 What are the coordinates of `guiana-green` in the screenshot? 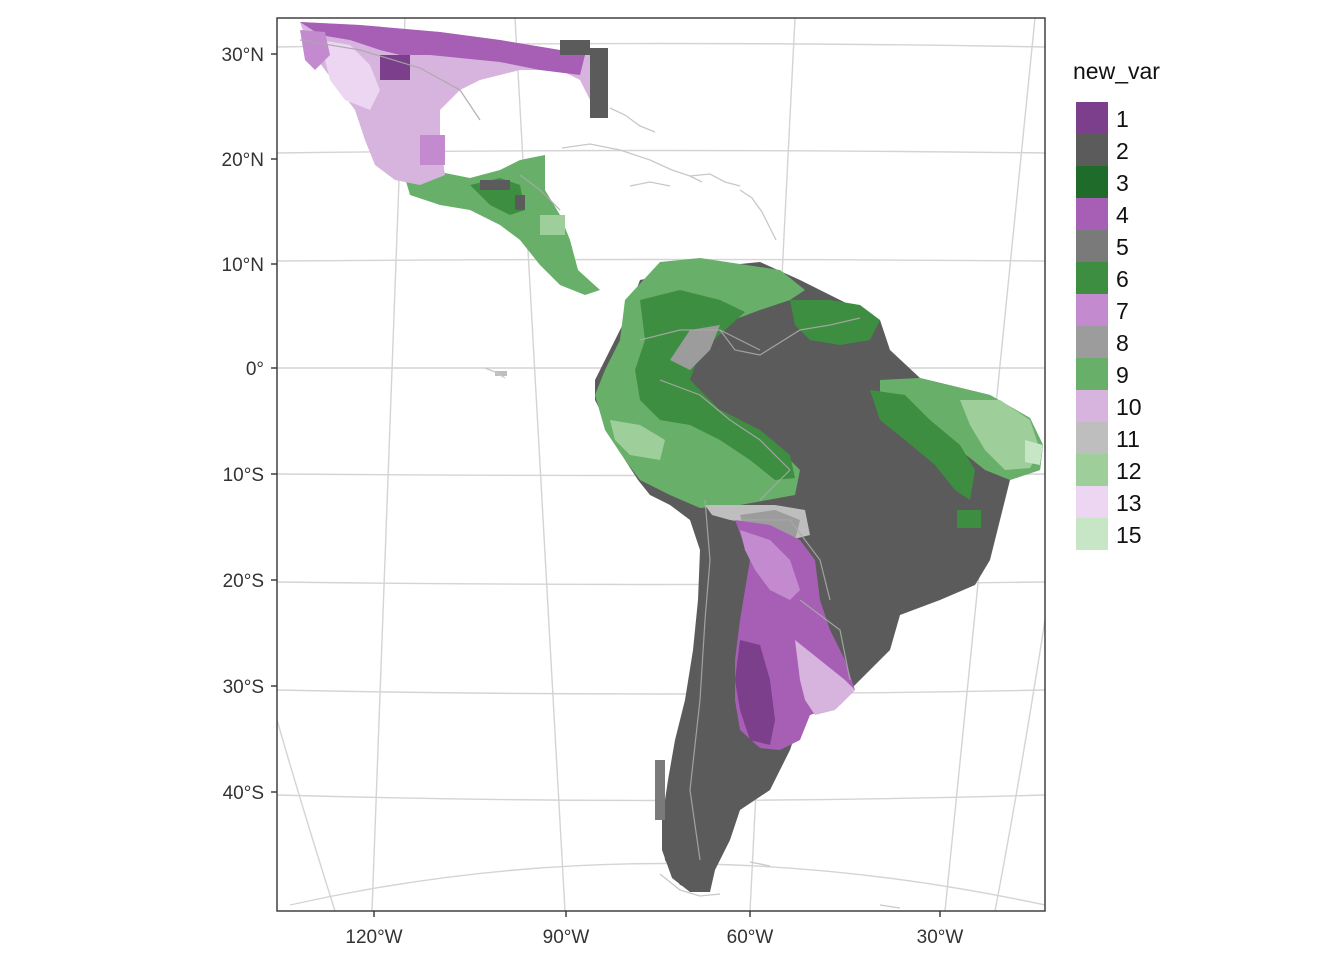 It's located at (835, 322).